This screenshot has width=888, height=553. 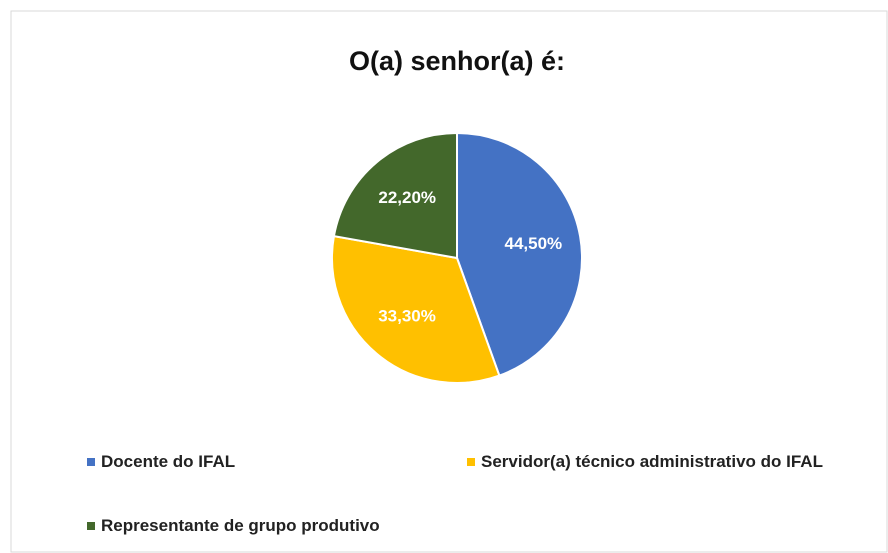 I want to click on legend-label: Docente do IFAL, so click(x=168, y=461).